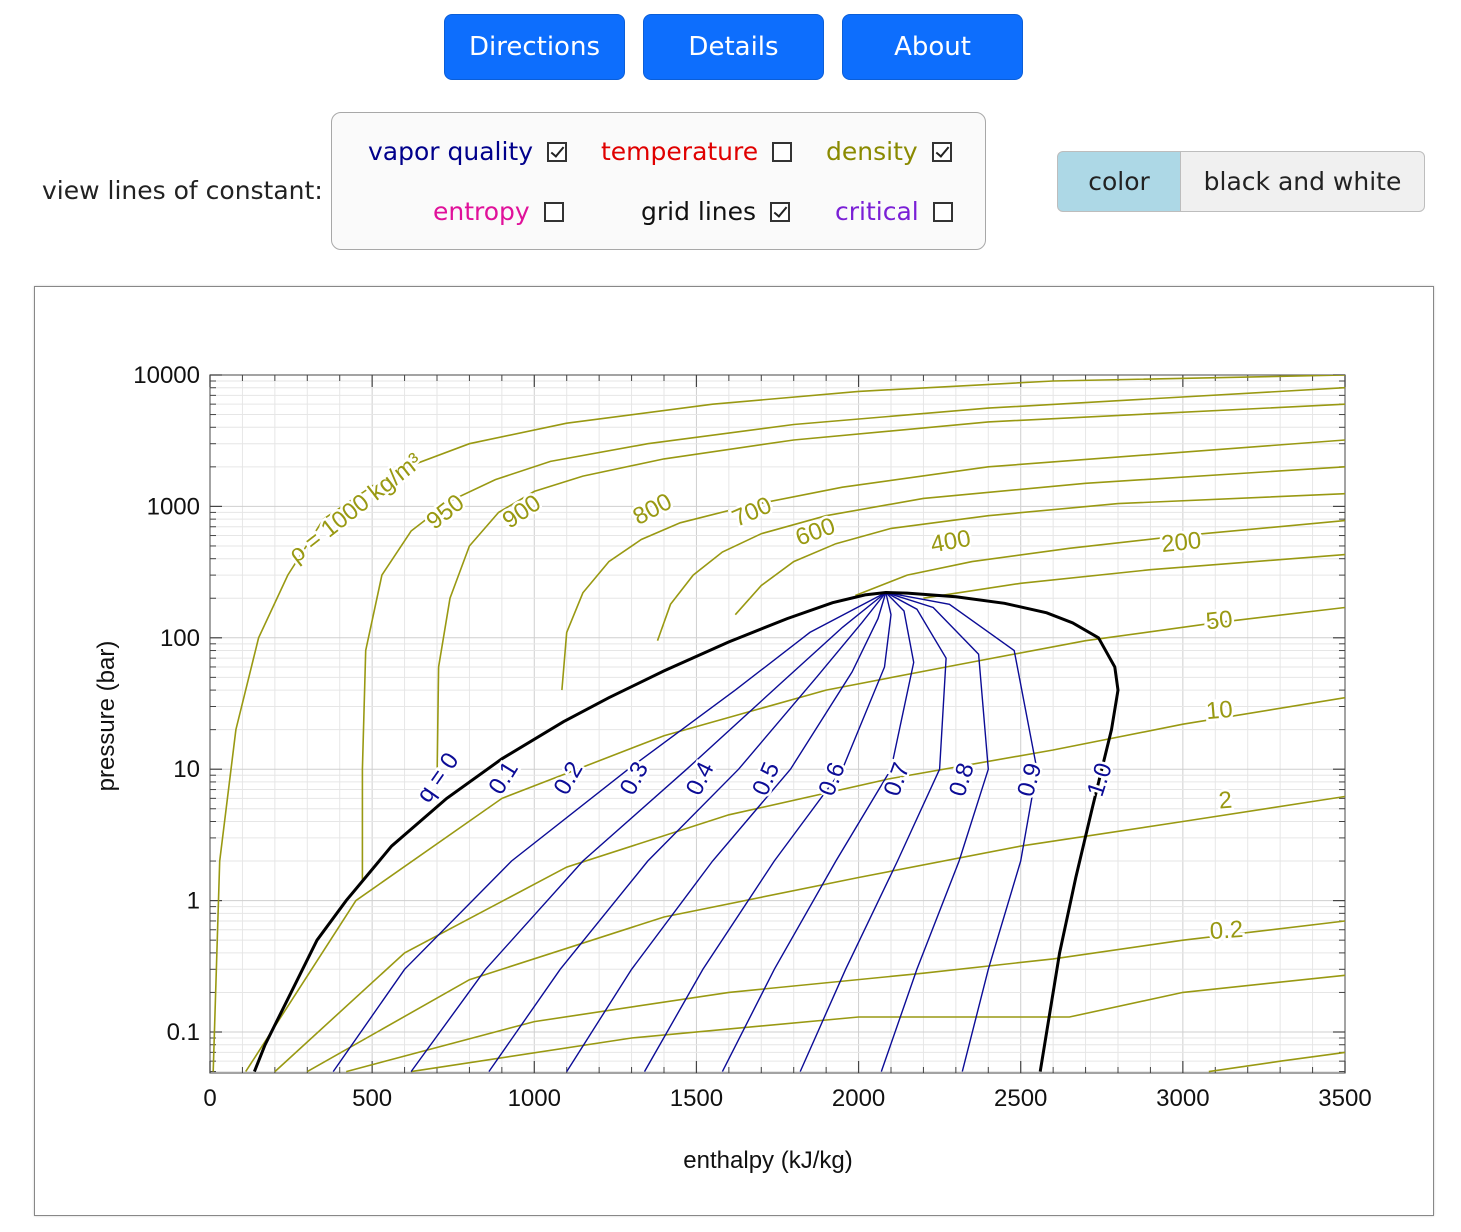  What do you see at coordinates (1219, 621) in the screenshot?
I see `density-label: 50` at bounding box center [1219, 621].